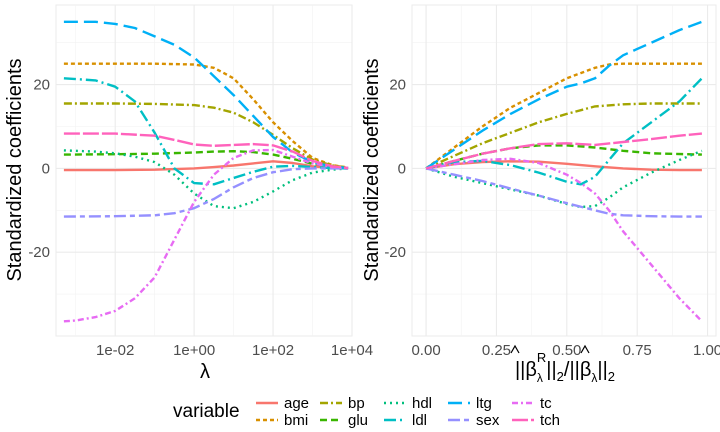 The width and height of the screenshot is (720, 432). I want to click on legend-label-age: age, so click(296, 403).